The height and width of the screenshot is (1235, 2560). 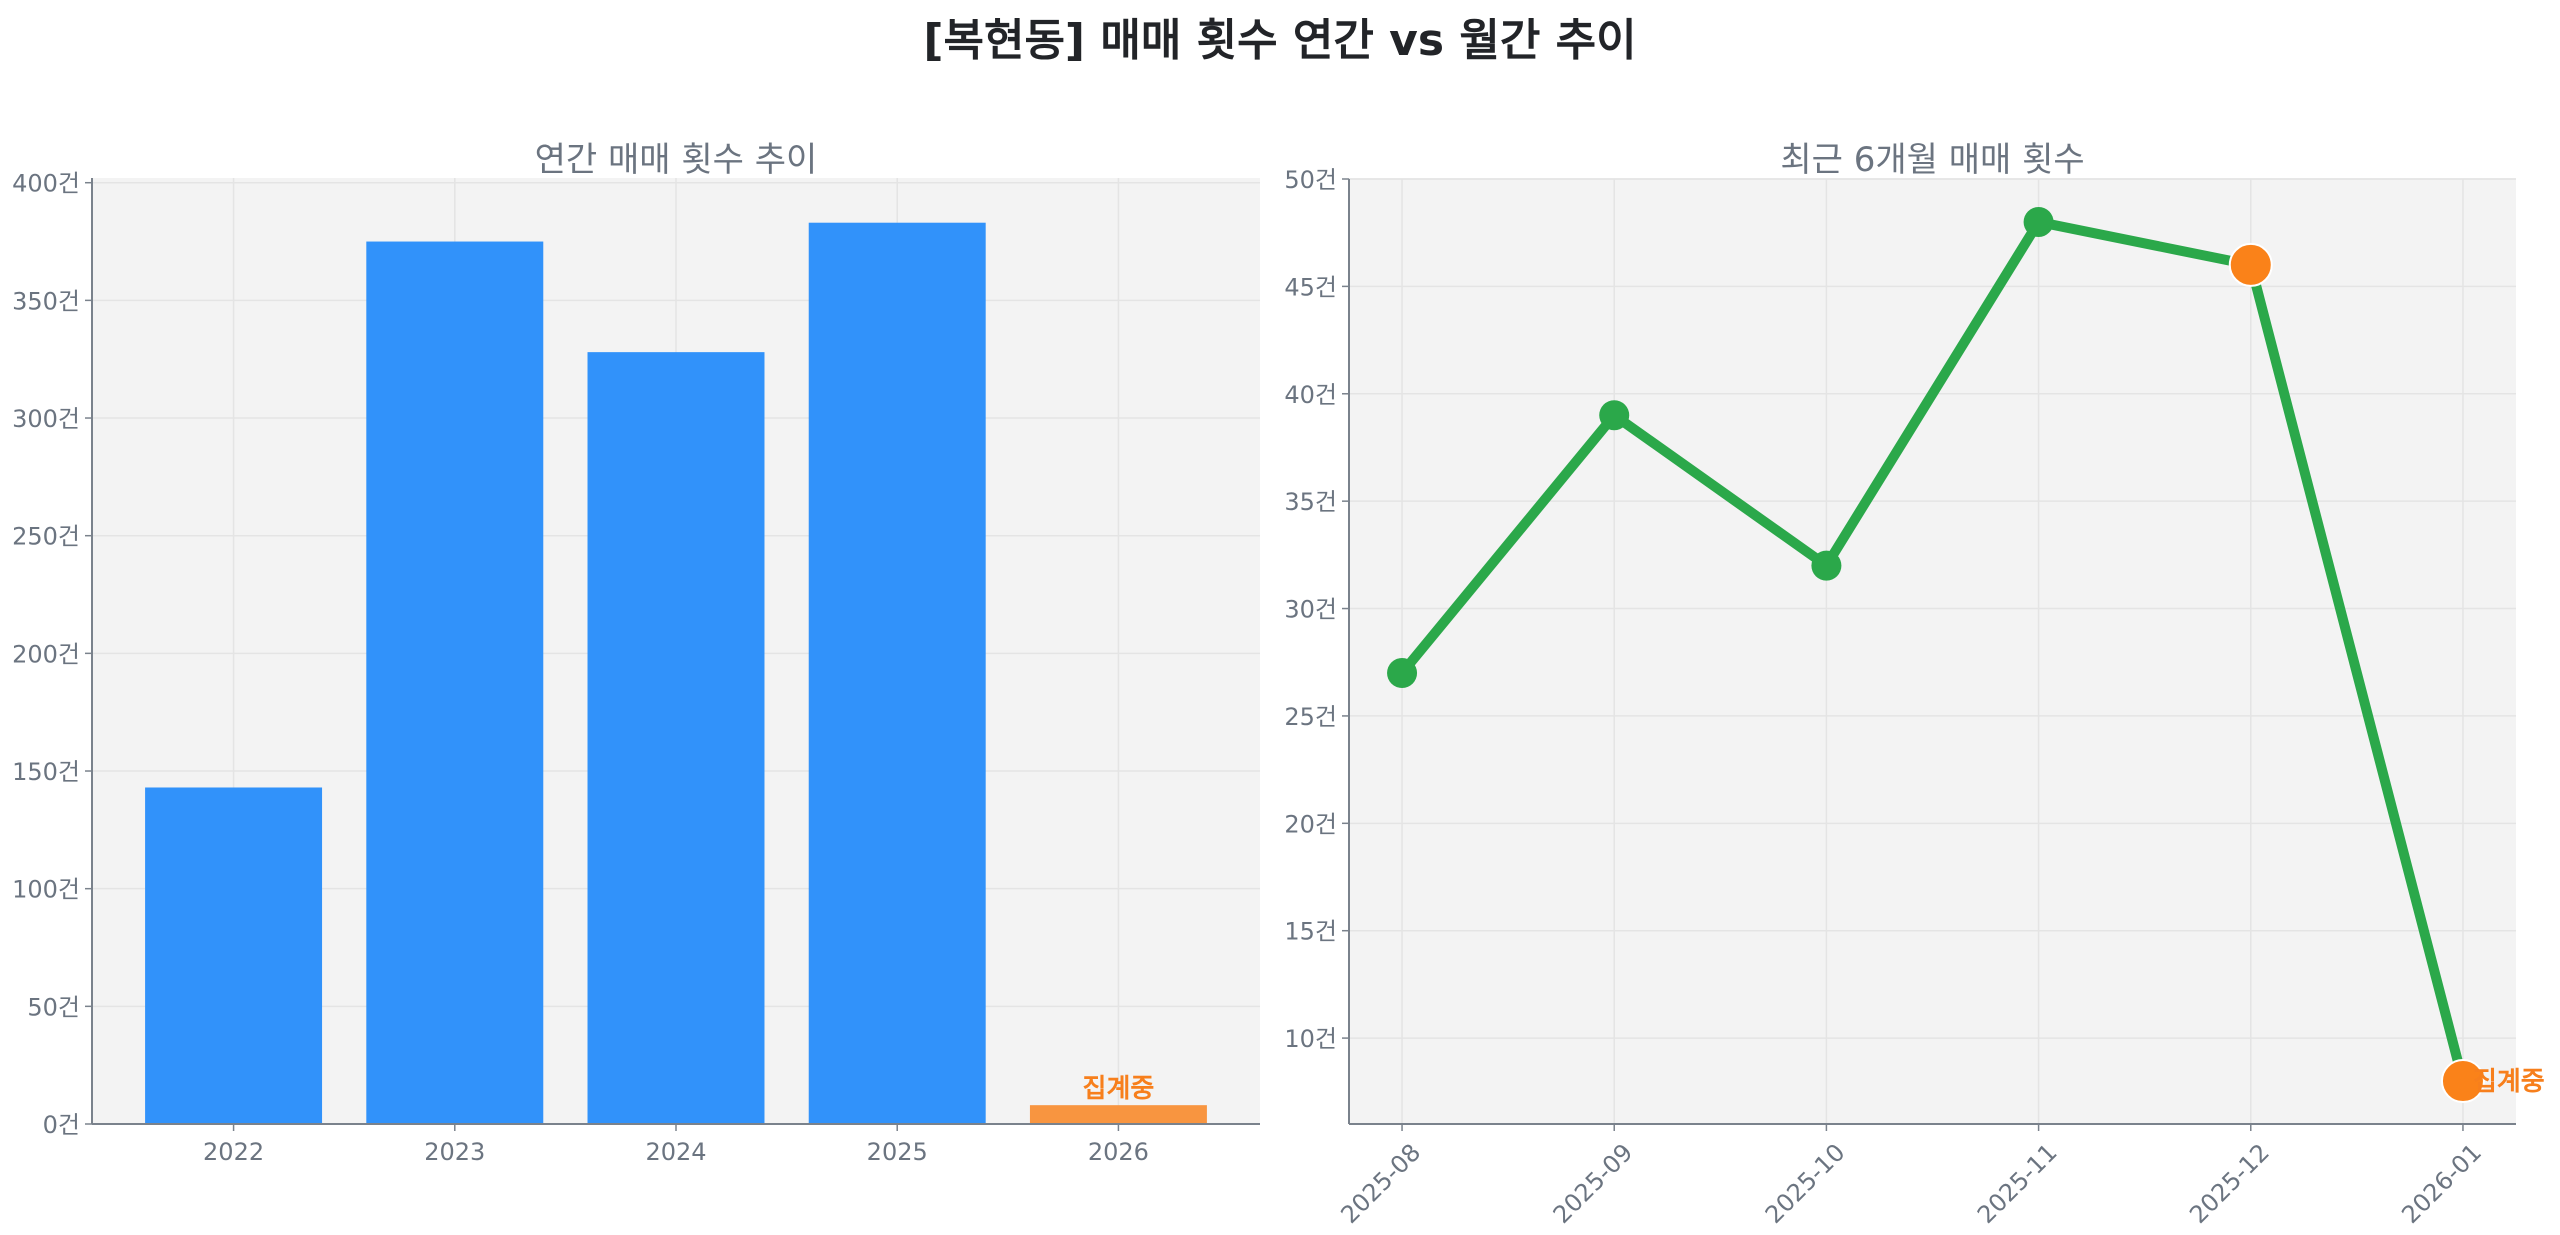 I want to click on y-tick-label: 15건, so click(x=1310, y=932).